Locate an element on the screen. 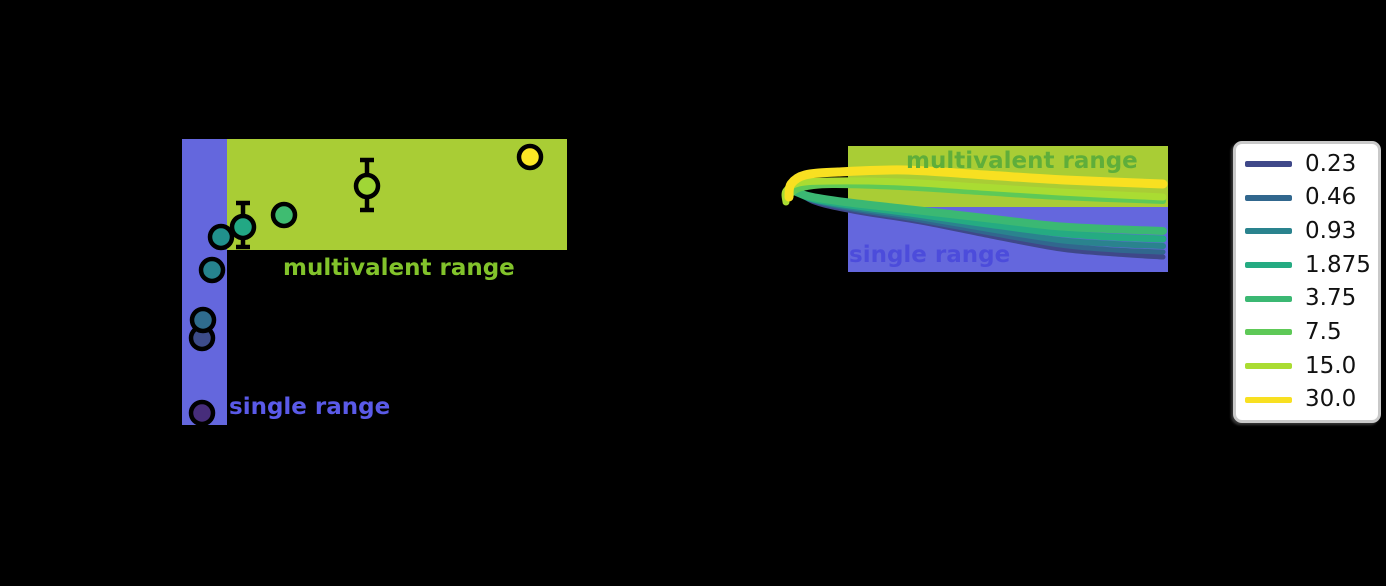 The width and height of the screenshot is (1386, 586). legend: 0.23 0.46 0.93 1.875 3.75 7.5 15.0 30.0 is located at coordinates (1307, 282).